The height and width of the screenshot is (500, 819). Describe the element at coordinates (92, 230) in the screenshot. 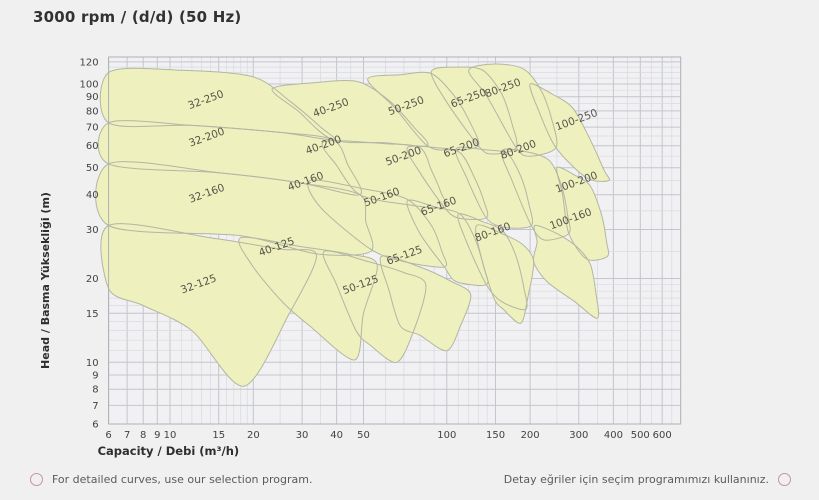

I see `y-tick-30: 30` at that location.